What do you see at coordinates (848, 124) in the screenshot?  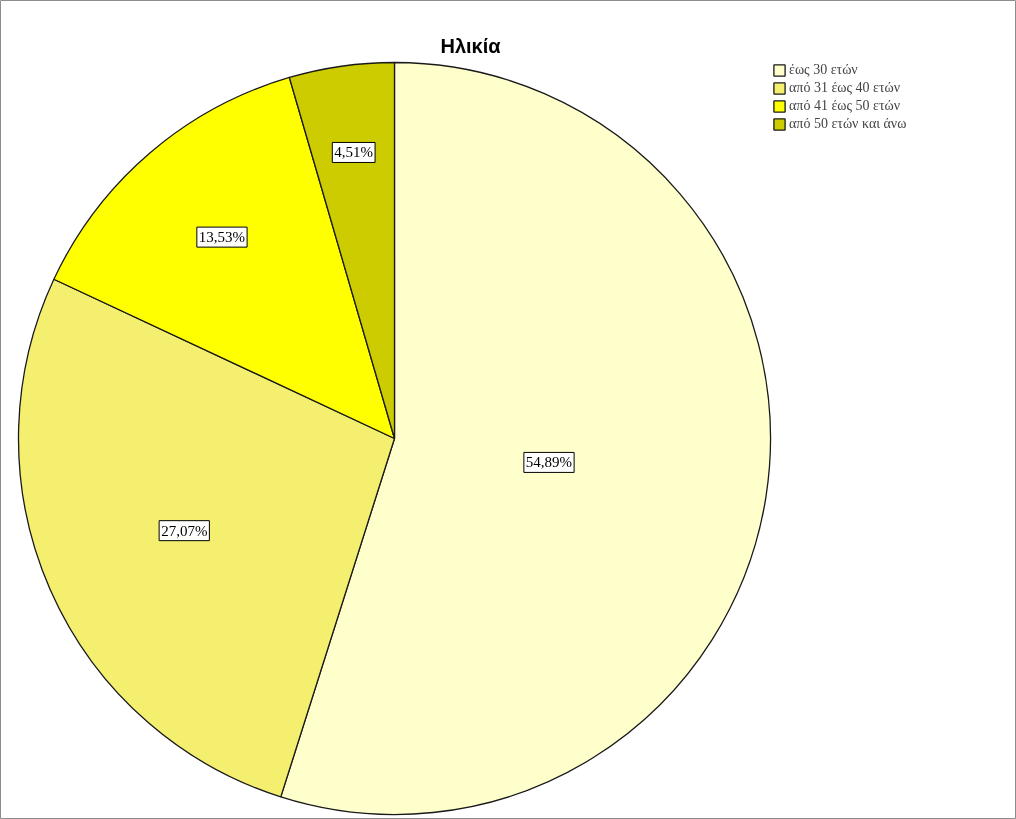 I see `legend-label: από 50 ετών και άνω` at bounding box center [848, 124].